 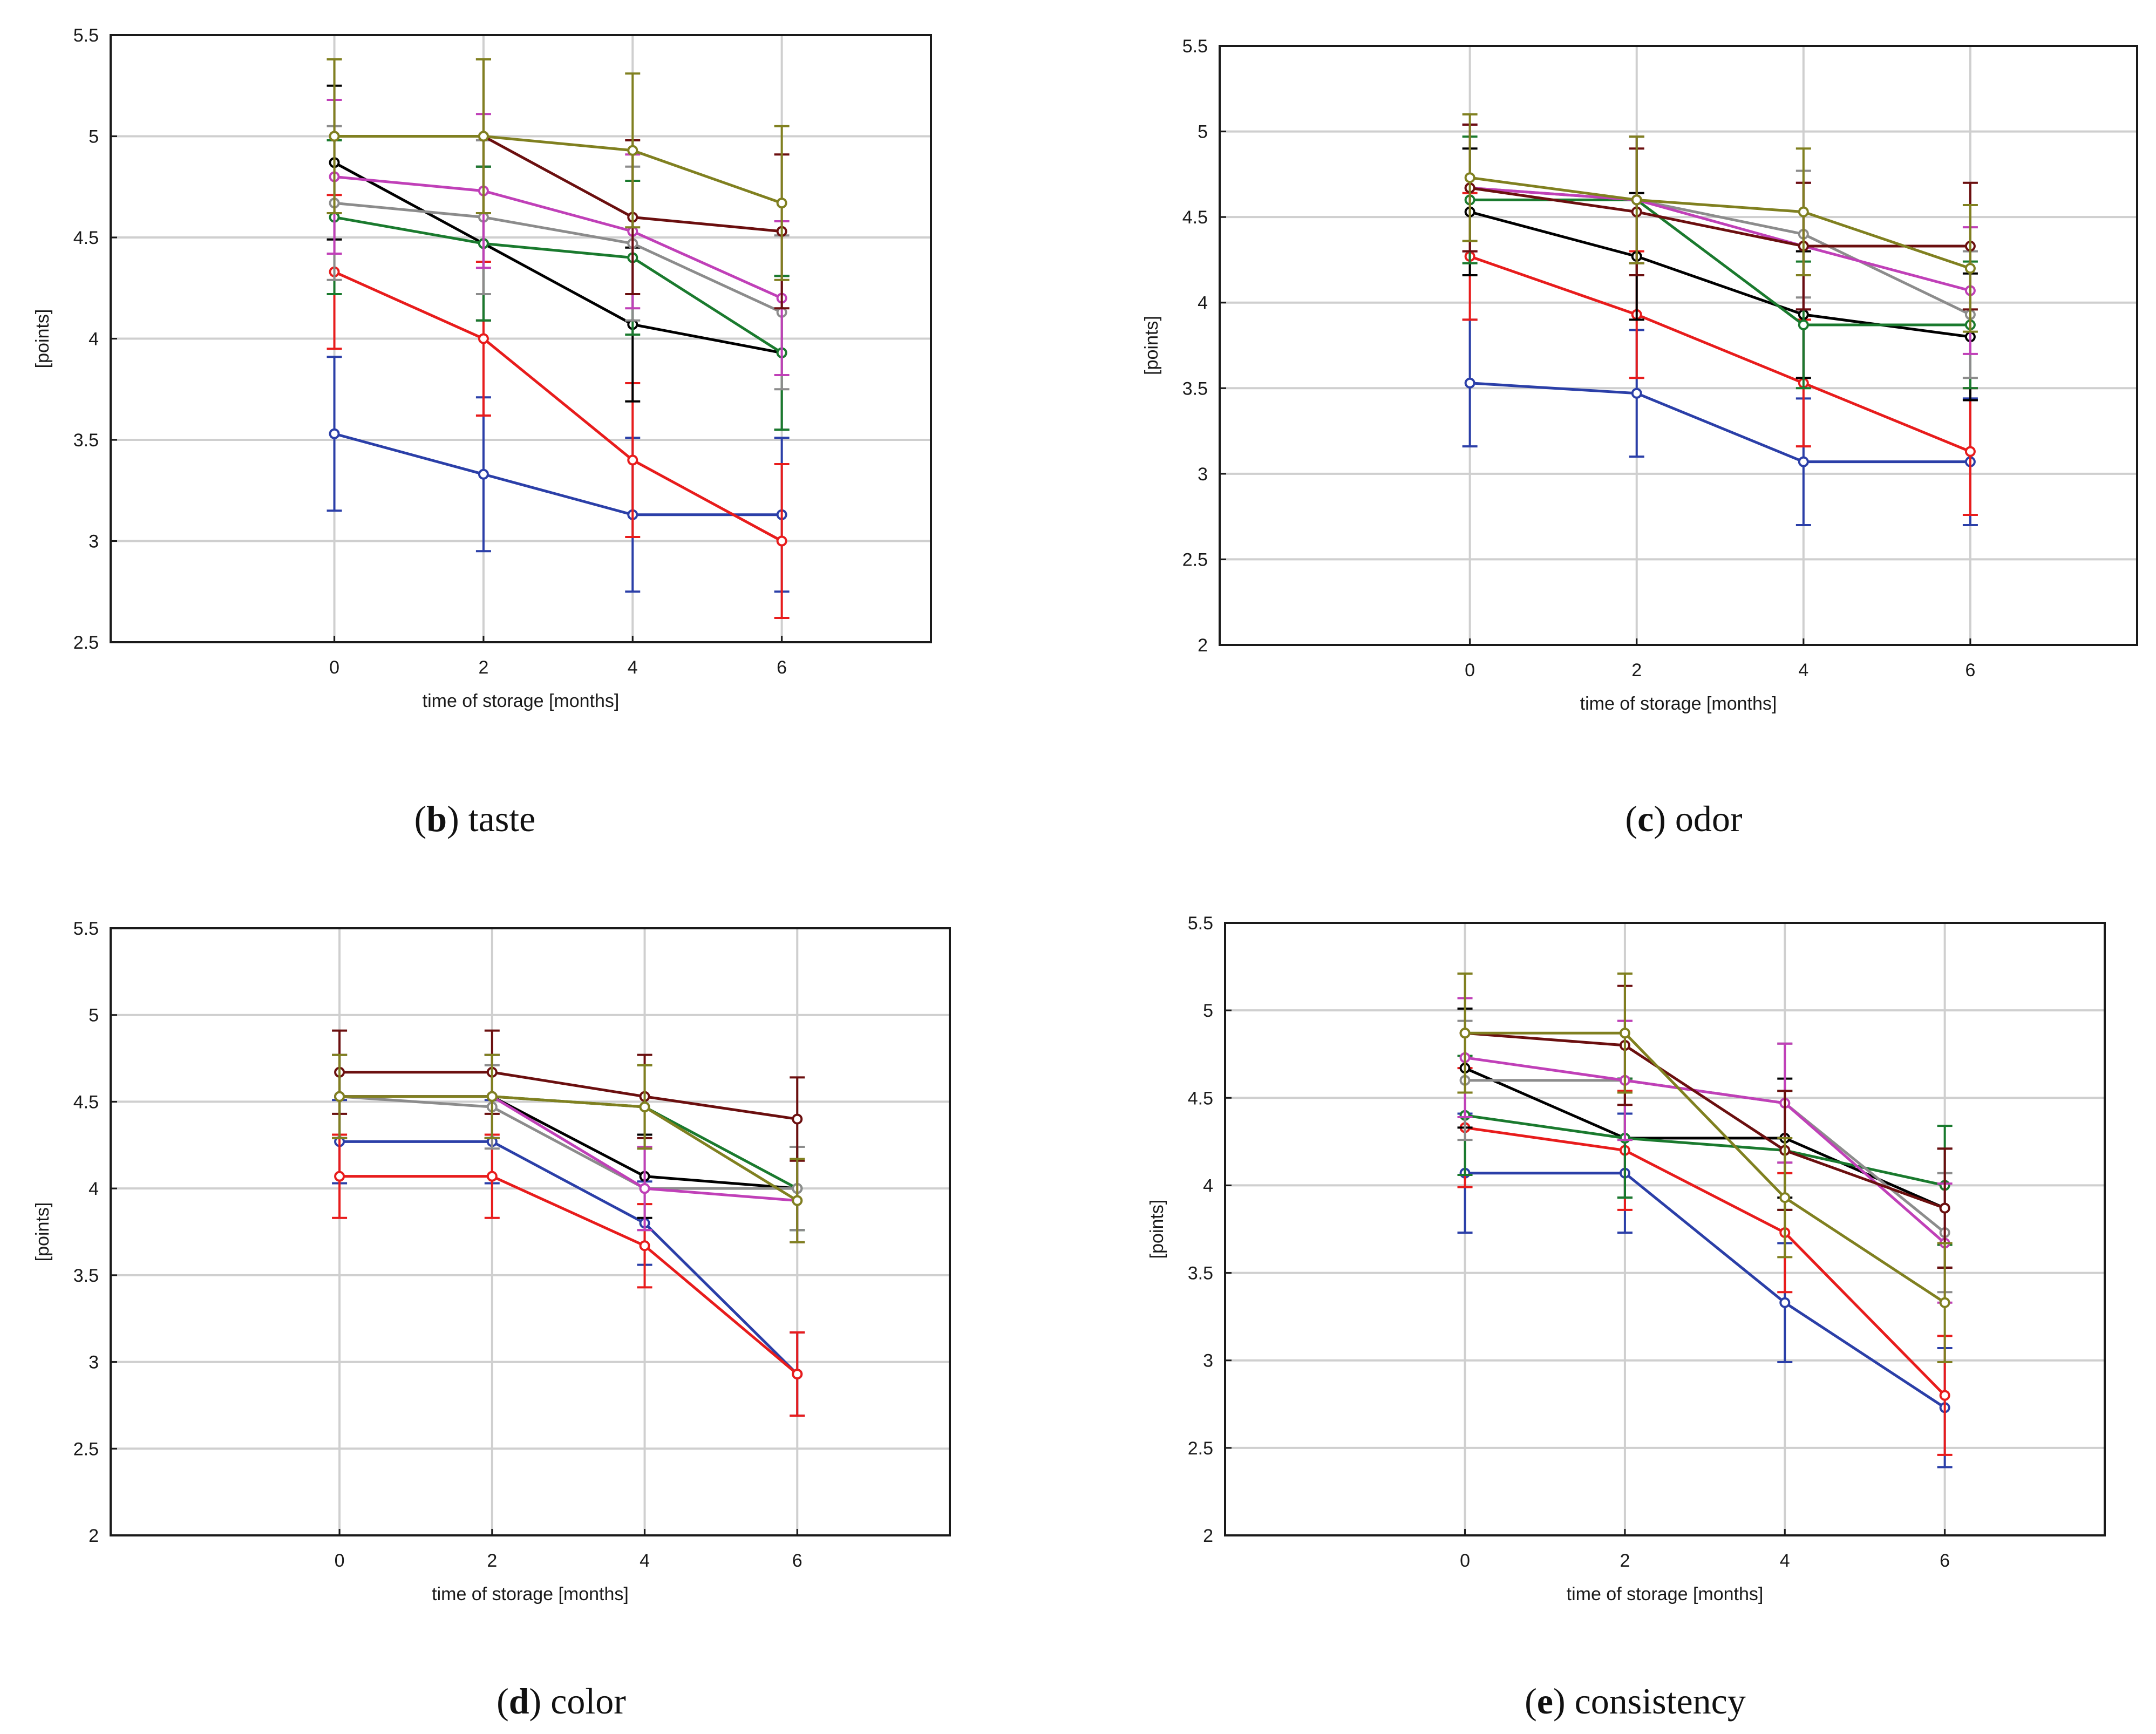 I want to click on panel-caption: (e) consistency, so click(x=1635, y=1701).